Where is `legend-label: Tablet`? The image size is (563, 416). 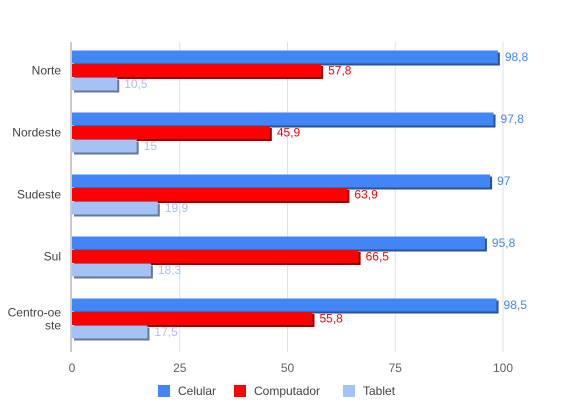 legend-label: Tablet is located at coordinates (379, 391).